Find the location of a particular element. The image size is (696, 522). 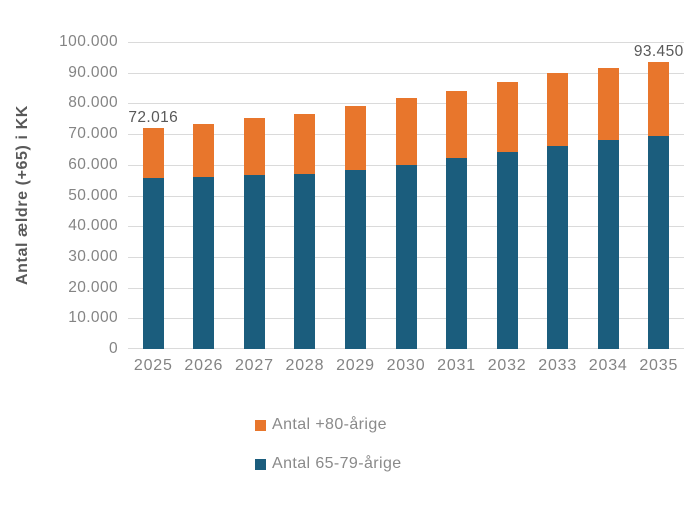

stacked-bar-2034 is located at coordinates (608, 208).